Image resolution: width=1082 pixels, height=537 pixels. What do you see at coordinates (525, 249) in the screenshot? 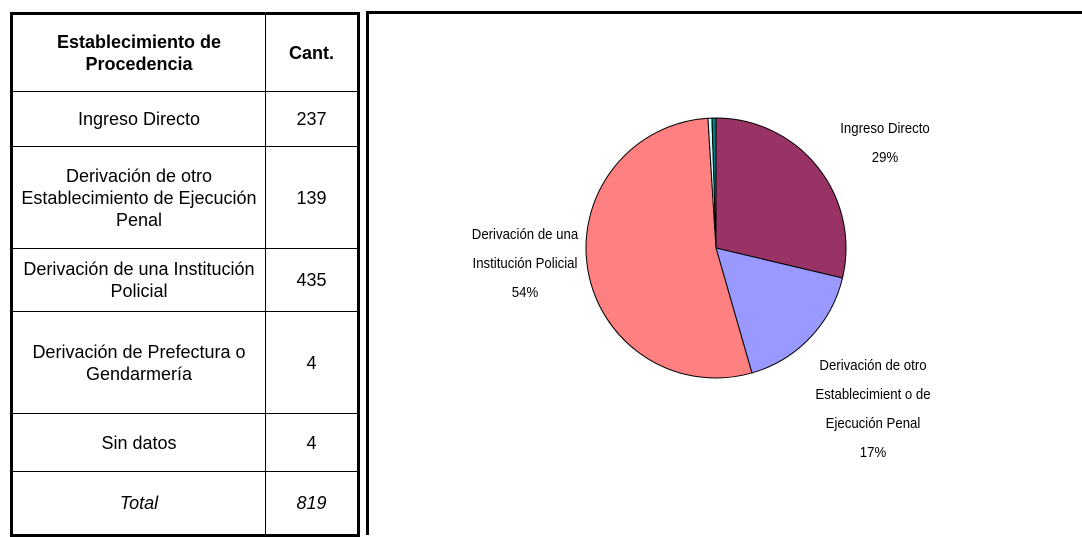
I see `category-label: Derivación de una Institución Policial` at bounding box center [525, 249].